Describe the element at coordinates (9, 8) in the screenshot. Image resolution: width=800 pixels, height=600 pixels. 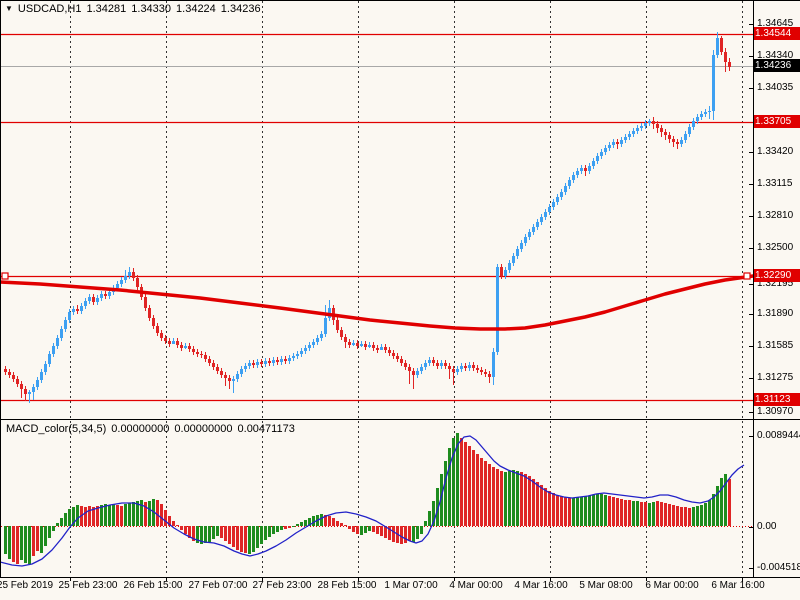
I see `symbol-dropdown-icon: ▼` at that location.